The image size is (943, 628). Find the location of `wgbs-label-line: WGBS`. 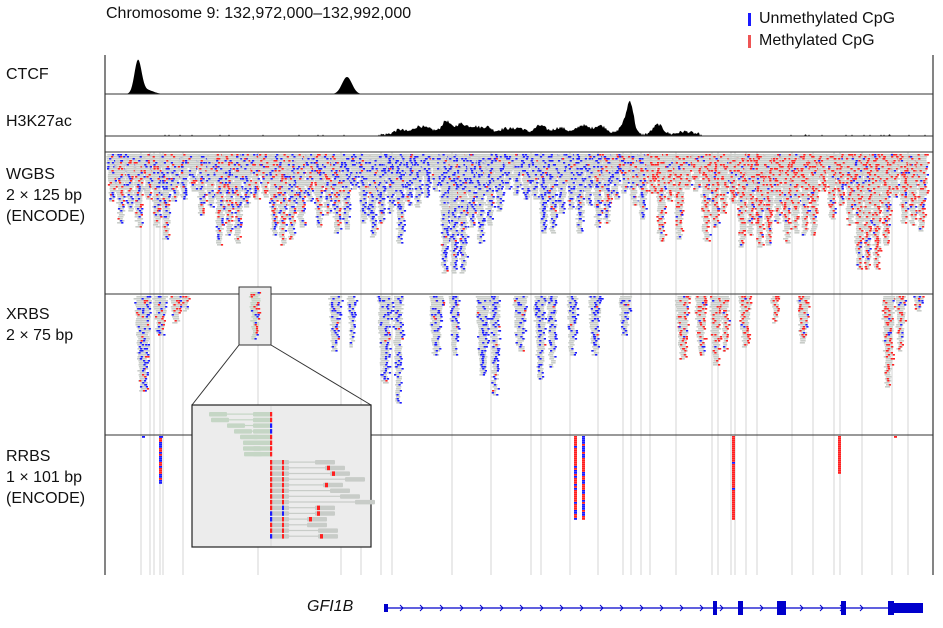

wgbs-label-line: WGBS is located at coordinates (30, 174).